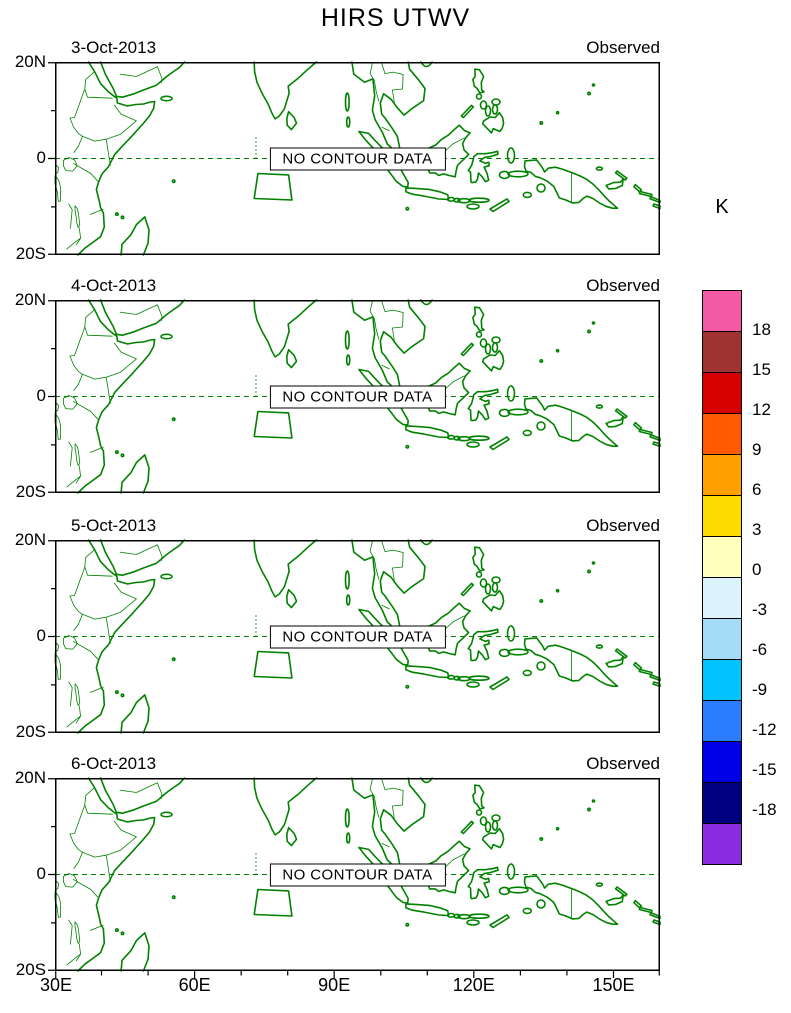 This screenshot has height=1013, width=791. What do you see at coordinates (357, 766) in the screenshot?
I see `panel-header: 6-Oct-2013 Observed` at bounding box center [357, 766].